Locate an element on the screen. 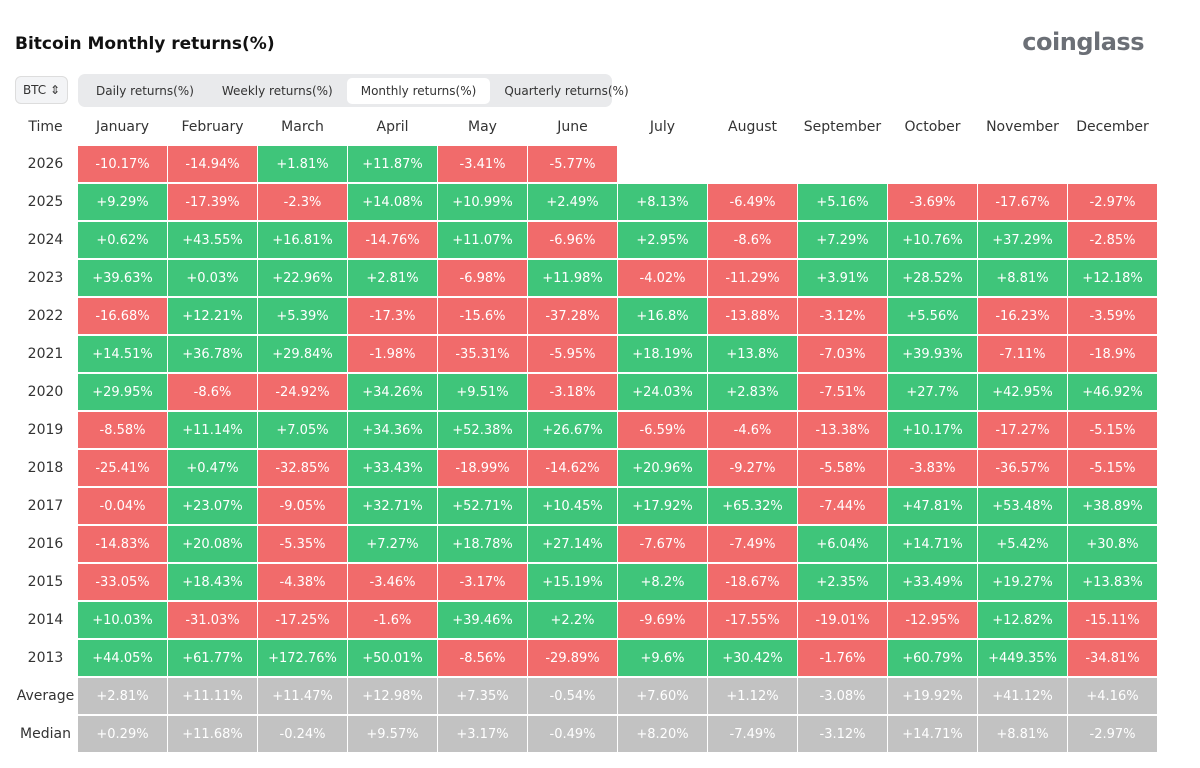  return-cell: -17.39% is located at coordinates (212, 202).